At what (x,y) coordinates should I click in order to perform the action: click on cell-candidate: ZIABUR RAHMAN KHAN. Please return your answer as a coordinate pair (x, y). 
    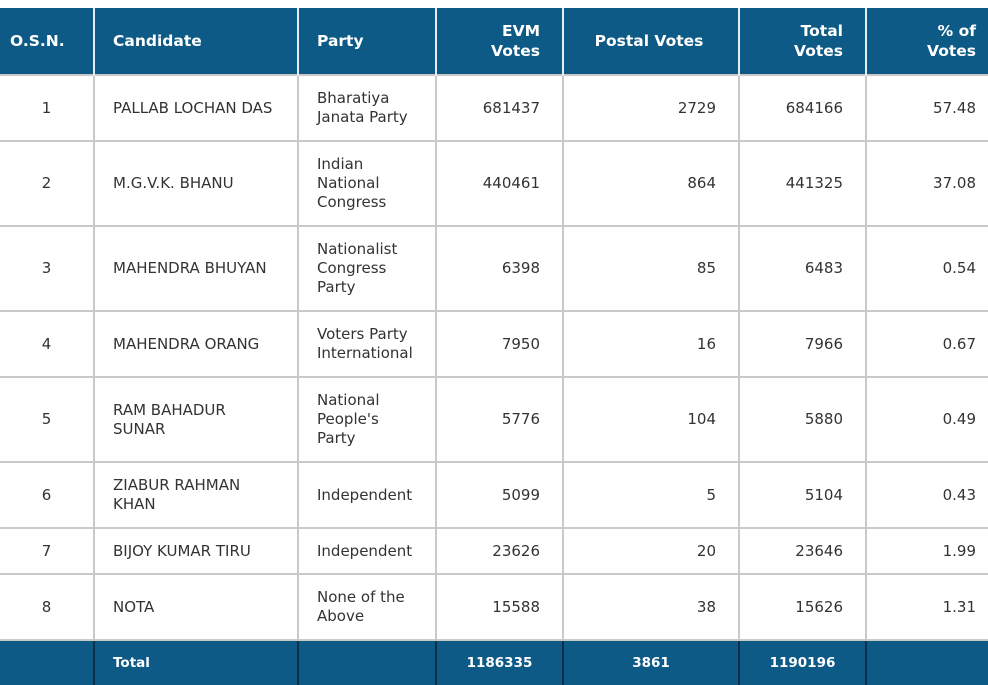
    Looking at the image, I should click on (196, 495).